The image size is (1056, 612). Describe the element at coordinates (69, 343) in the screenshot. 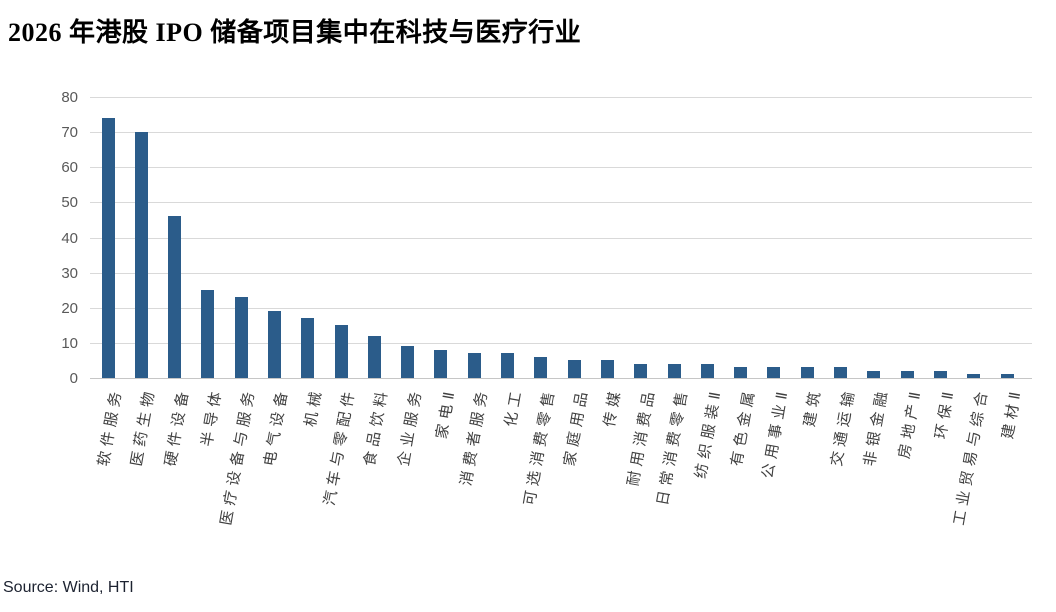

I see `y-axis-tick-label: 10` at that location.